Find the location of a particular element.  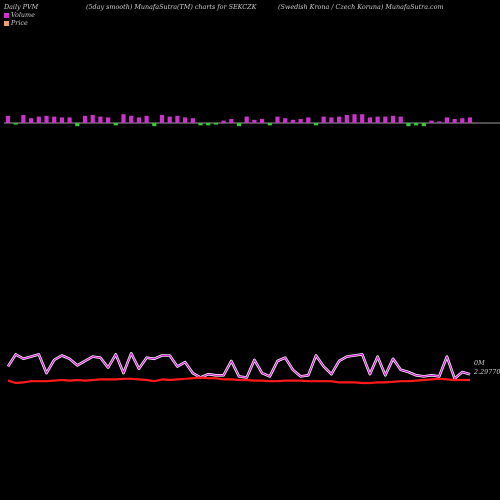

chart-header-left: Daily PVM is located at coordinates (21, 7).